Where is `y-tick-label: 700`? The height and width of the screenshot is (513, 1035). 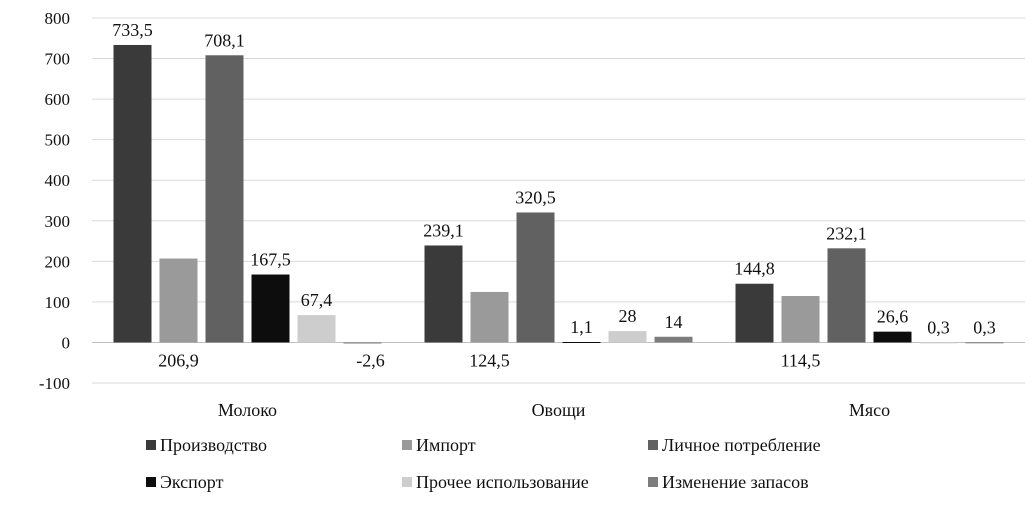
y-tick-label: 700 is located at coordinates (58, 59).